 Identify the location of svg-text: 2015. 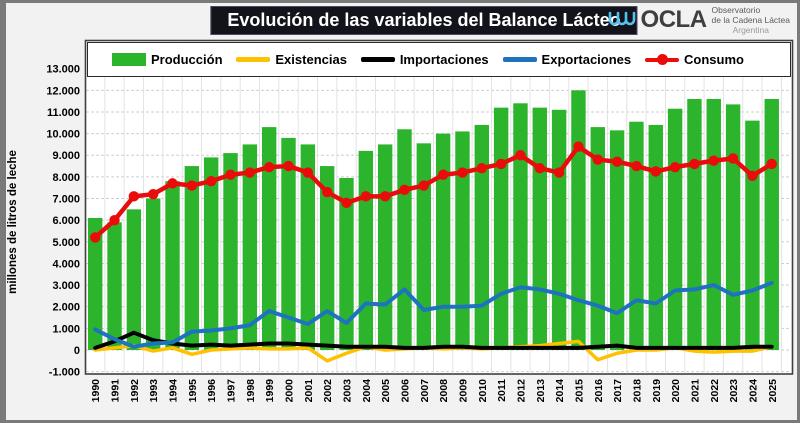
(579, 391).